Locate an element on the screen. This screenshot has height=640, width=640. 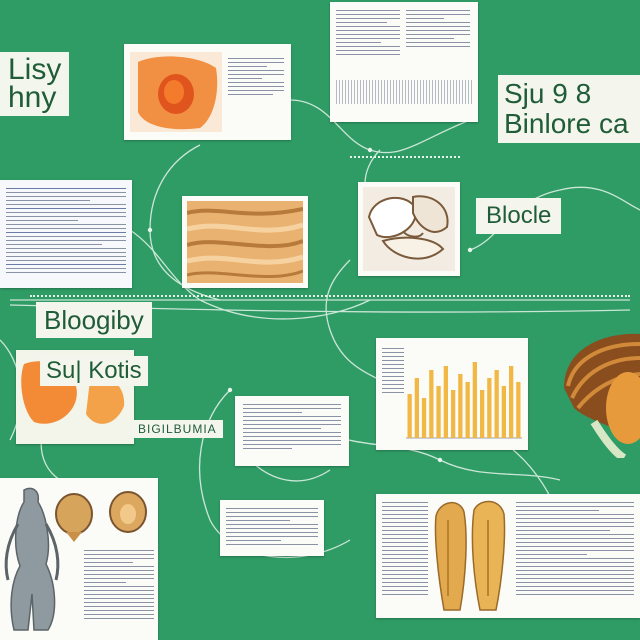
left-document-text is located at coordinates (66, 232).